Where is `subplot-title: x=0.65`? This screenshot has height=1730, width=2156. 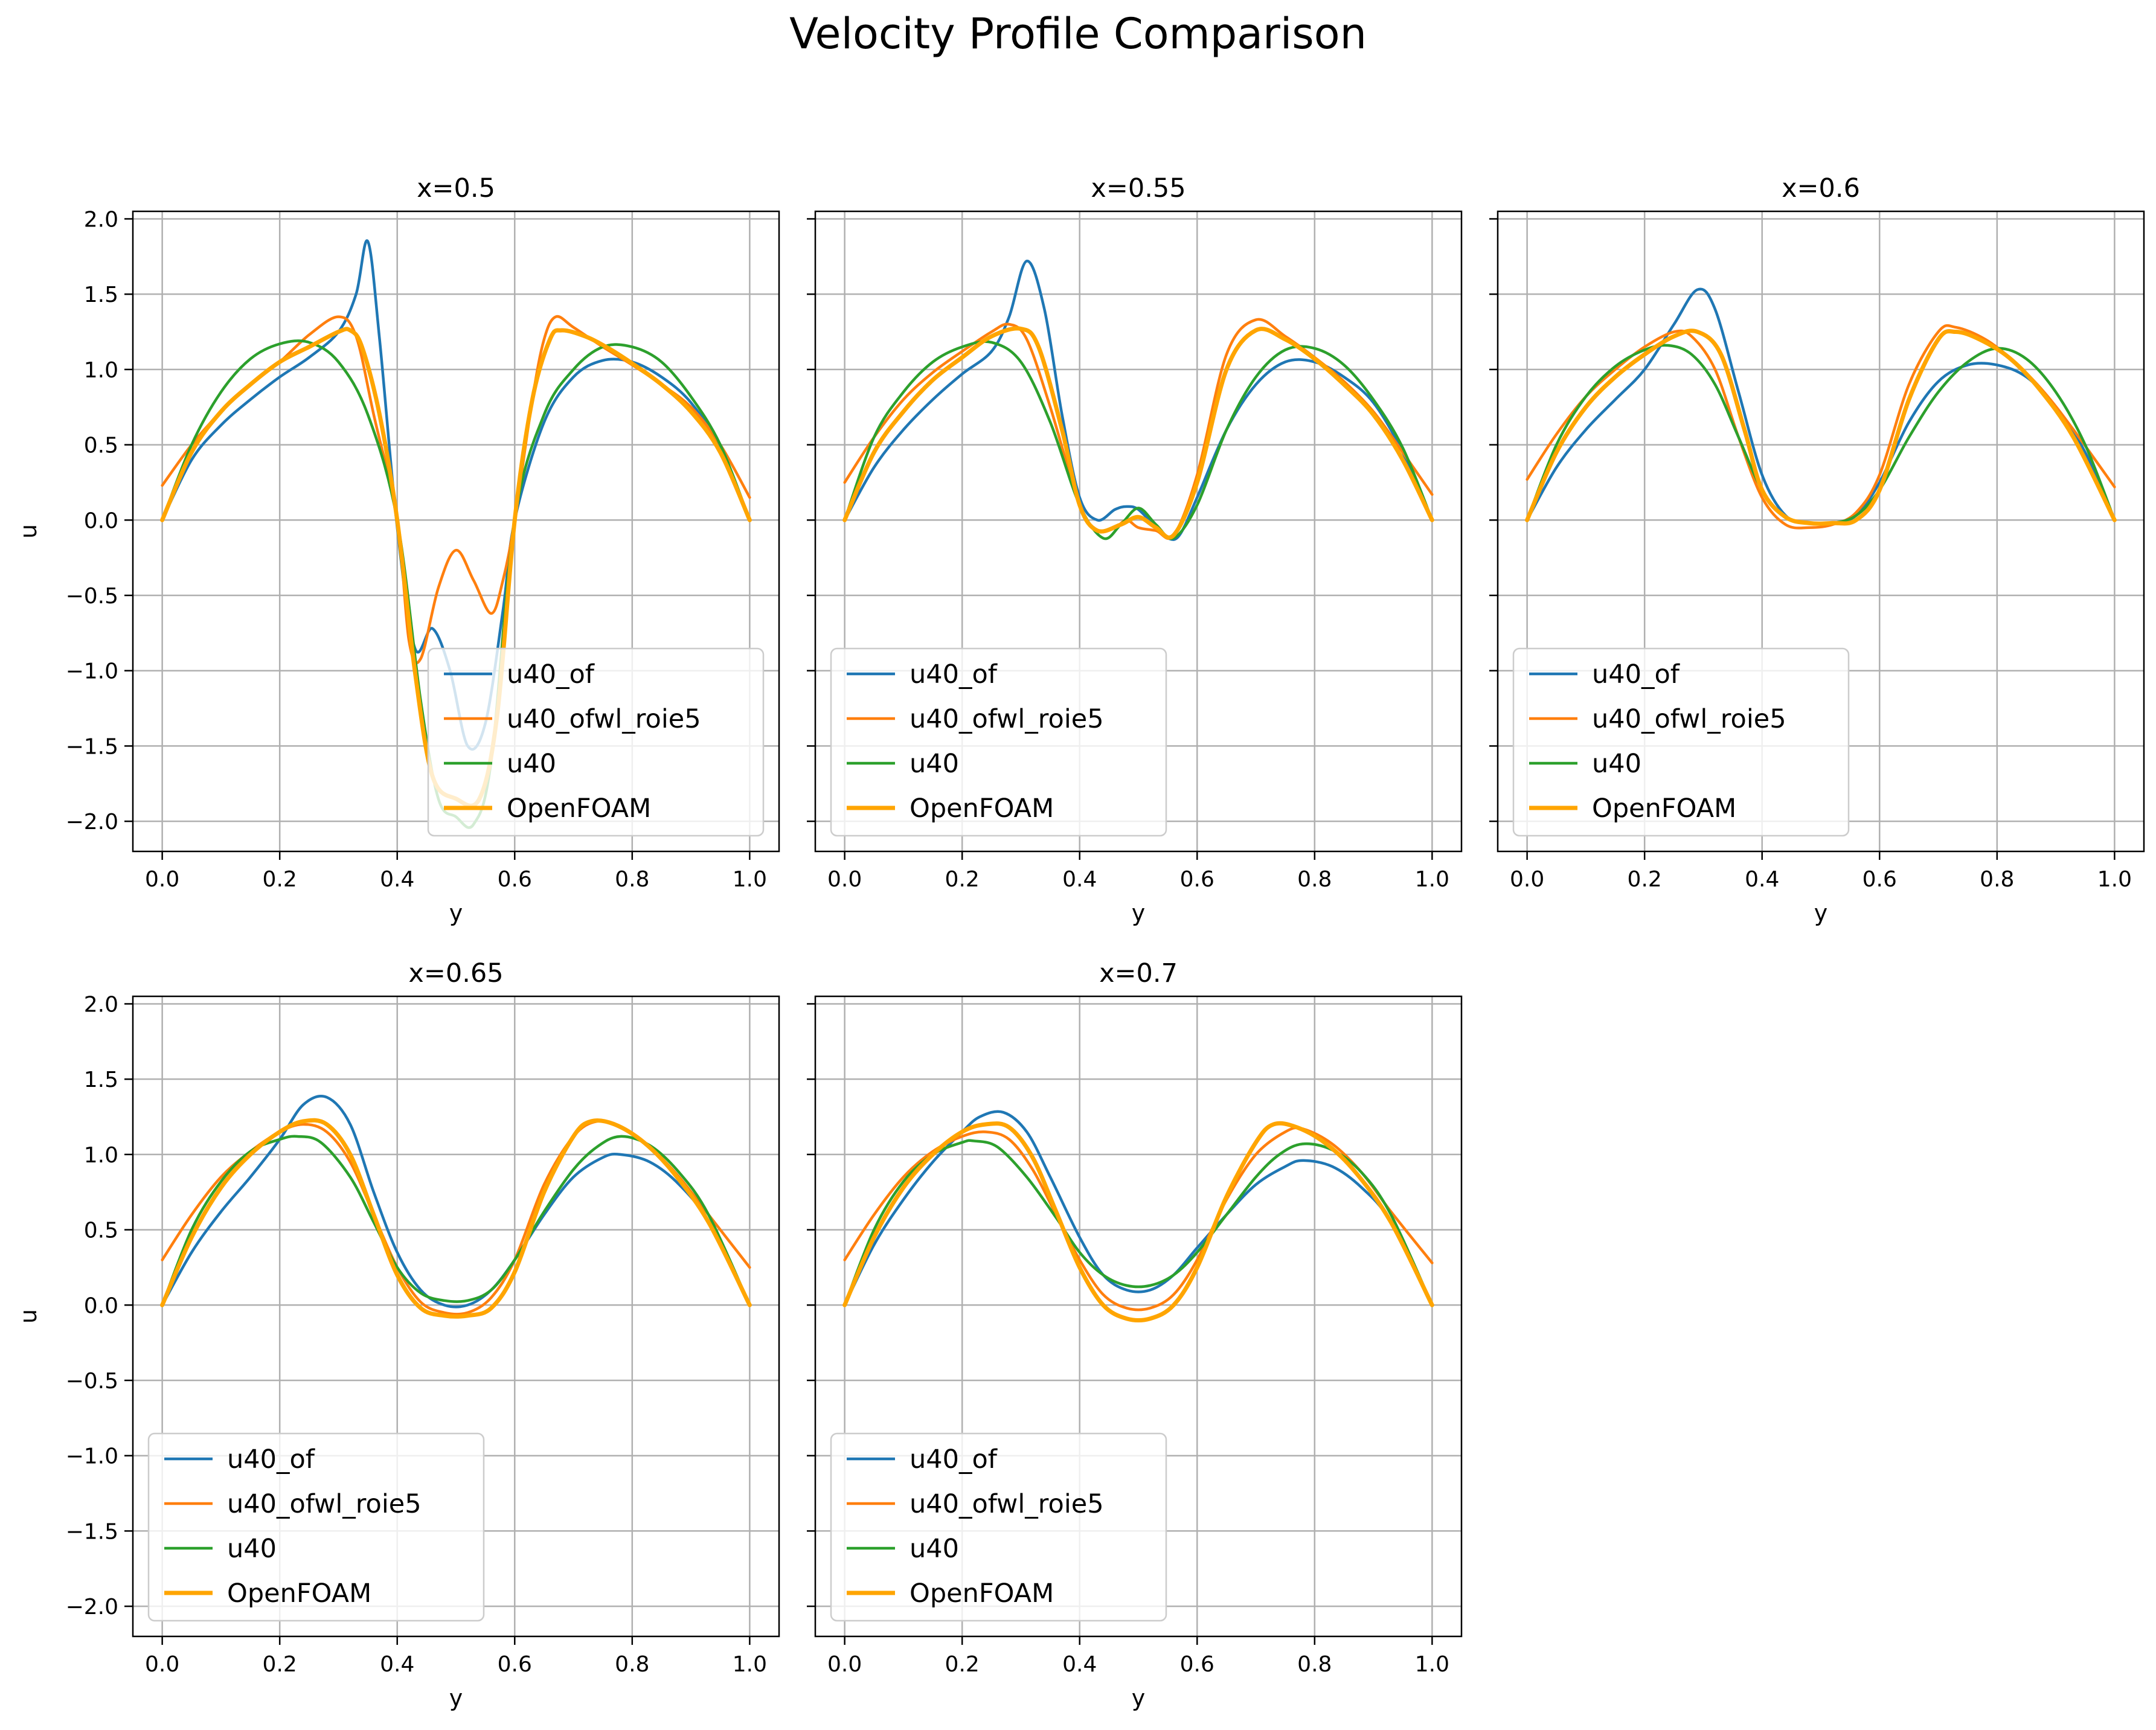 subplot-title: x=0.65 is located at coordinates (455, 973).